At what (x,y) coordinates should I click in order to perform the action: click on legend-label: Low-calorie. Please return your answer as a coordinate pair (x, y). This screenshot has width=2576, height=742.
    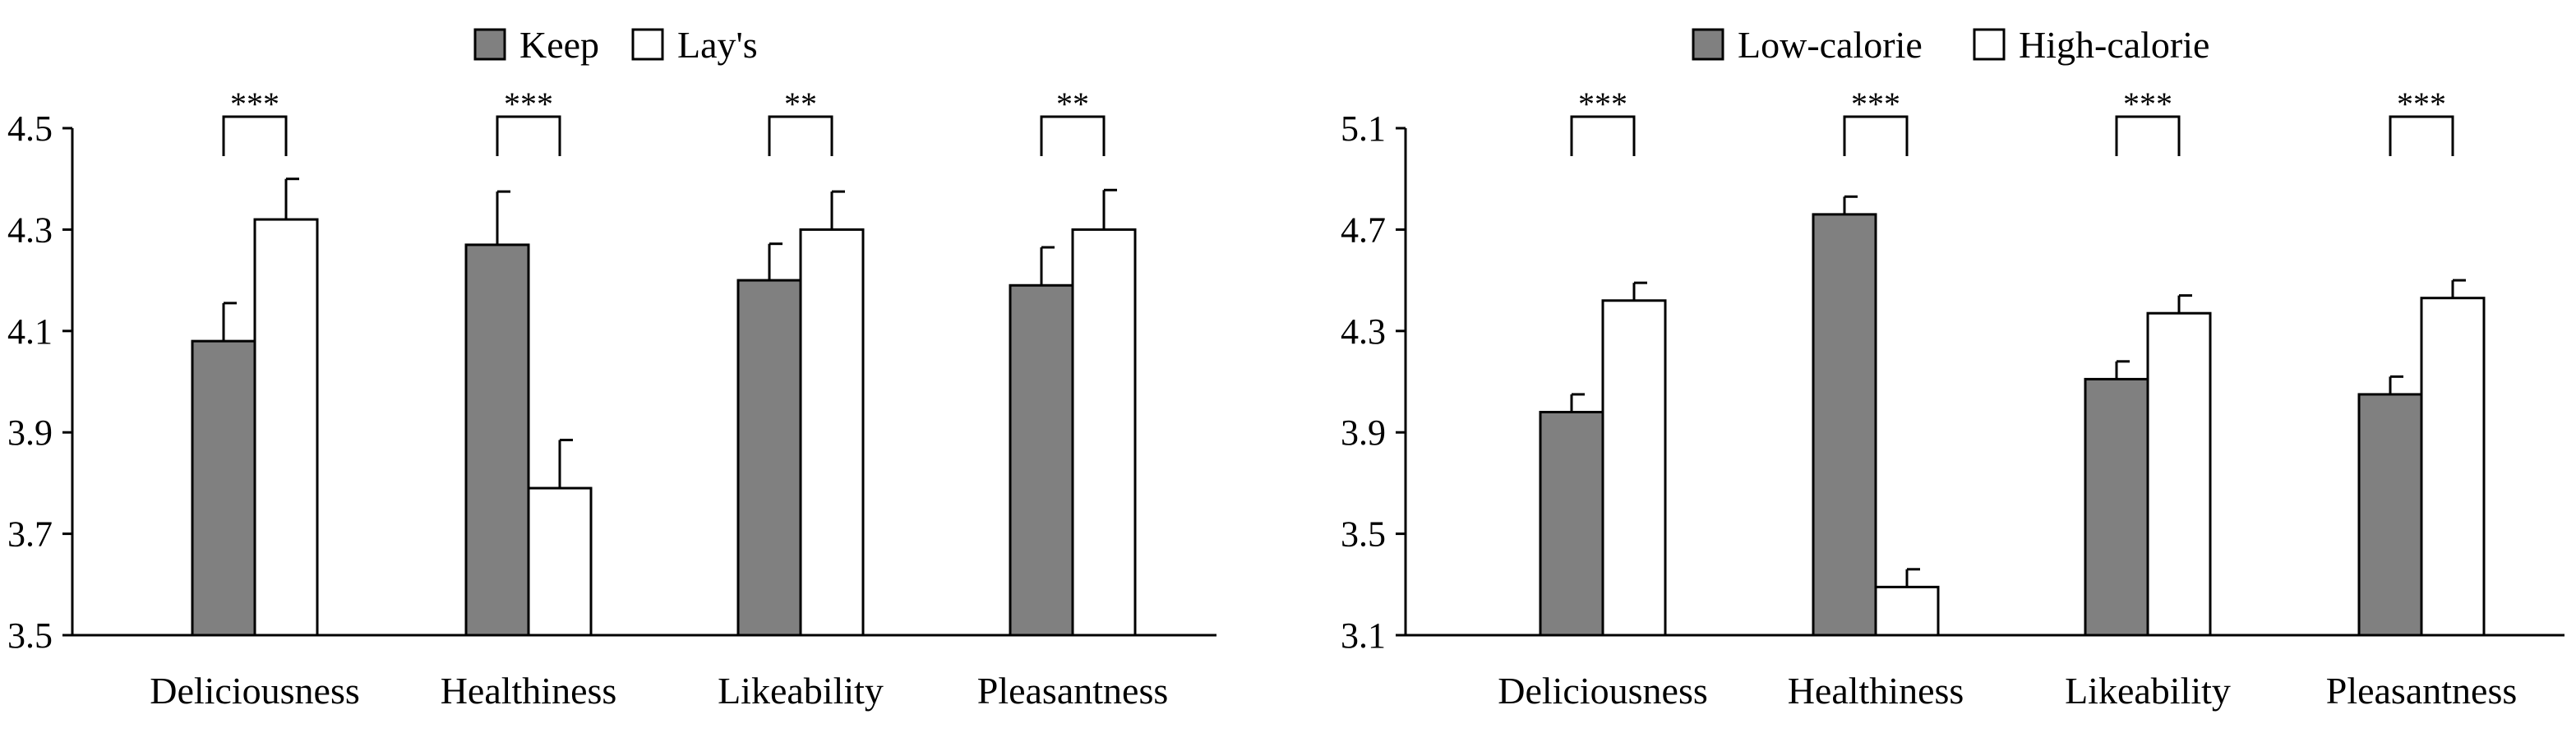
    Looking at the image, I should click on (1831, 45).